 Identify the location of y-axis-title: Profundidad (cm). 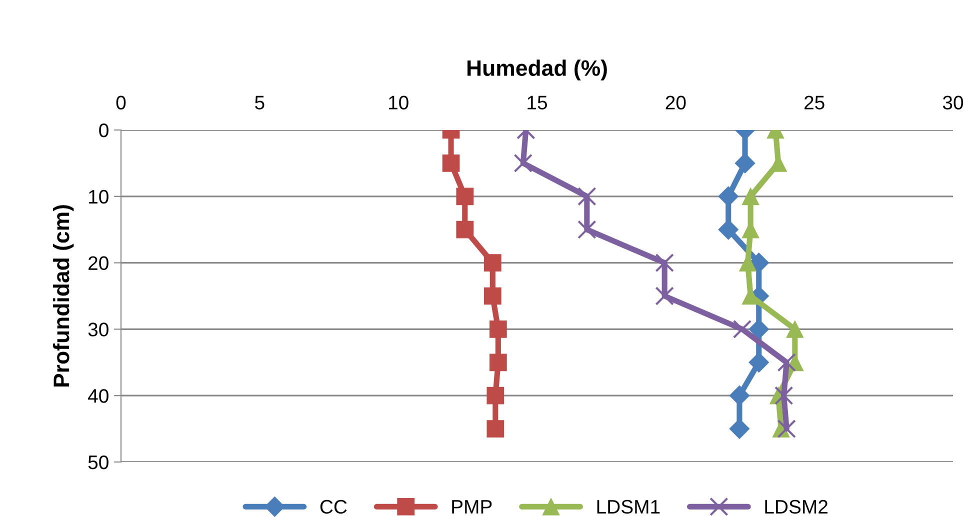
(63, 295).